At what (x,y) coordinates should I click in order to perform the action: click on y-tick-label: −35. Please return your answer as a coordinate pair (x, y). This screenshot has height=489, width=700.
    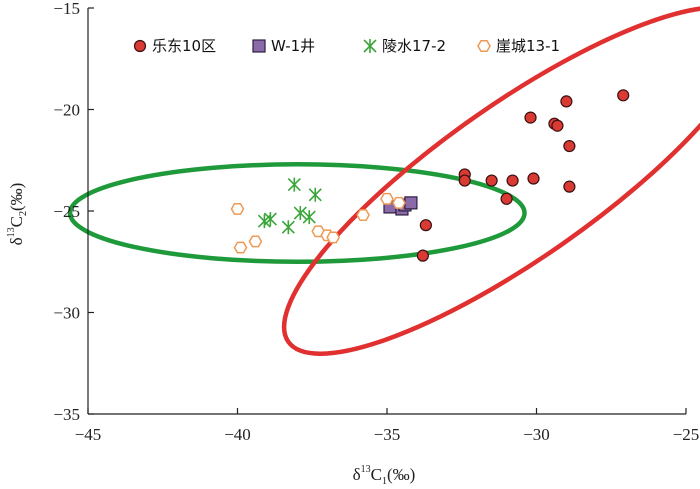
    Looking at the image, I should click on (66, 414).